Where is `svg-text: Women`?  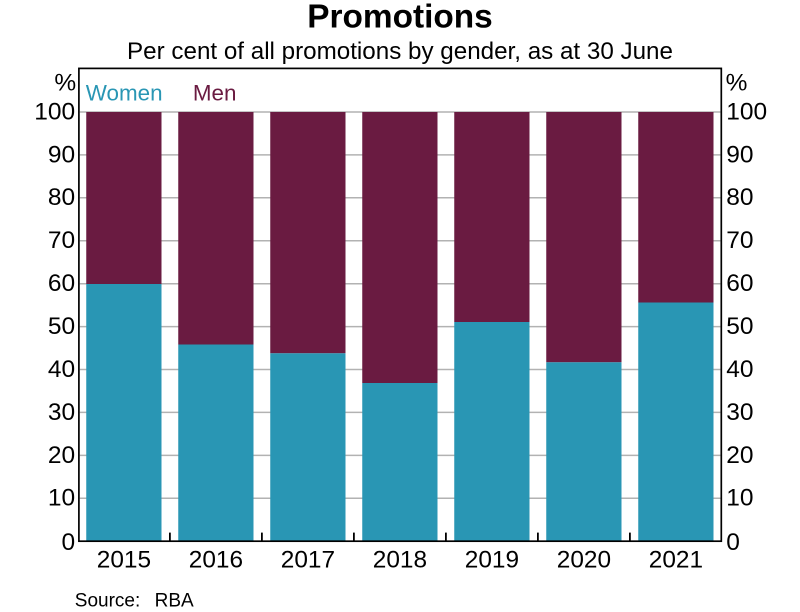
svg-text: Women is located at coordinates (124, 93).